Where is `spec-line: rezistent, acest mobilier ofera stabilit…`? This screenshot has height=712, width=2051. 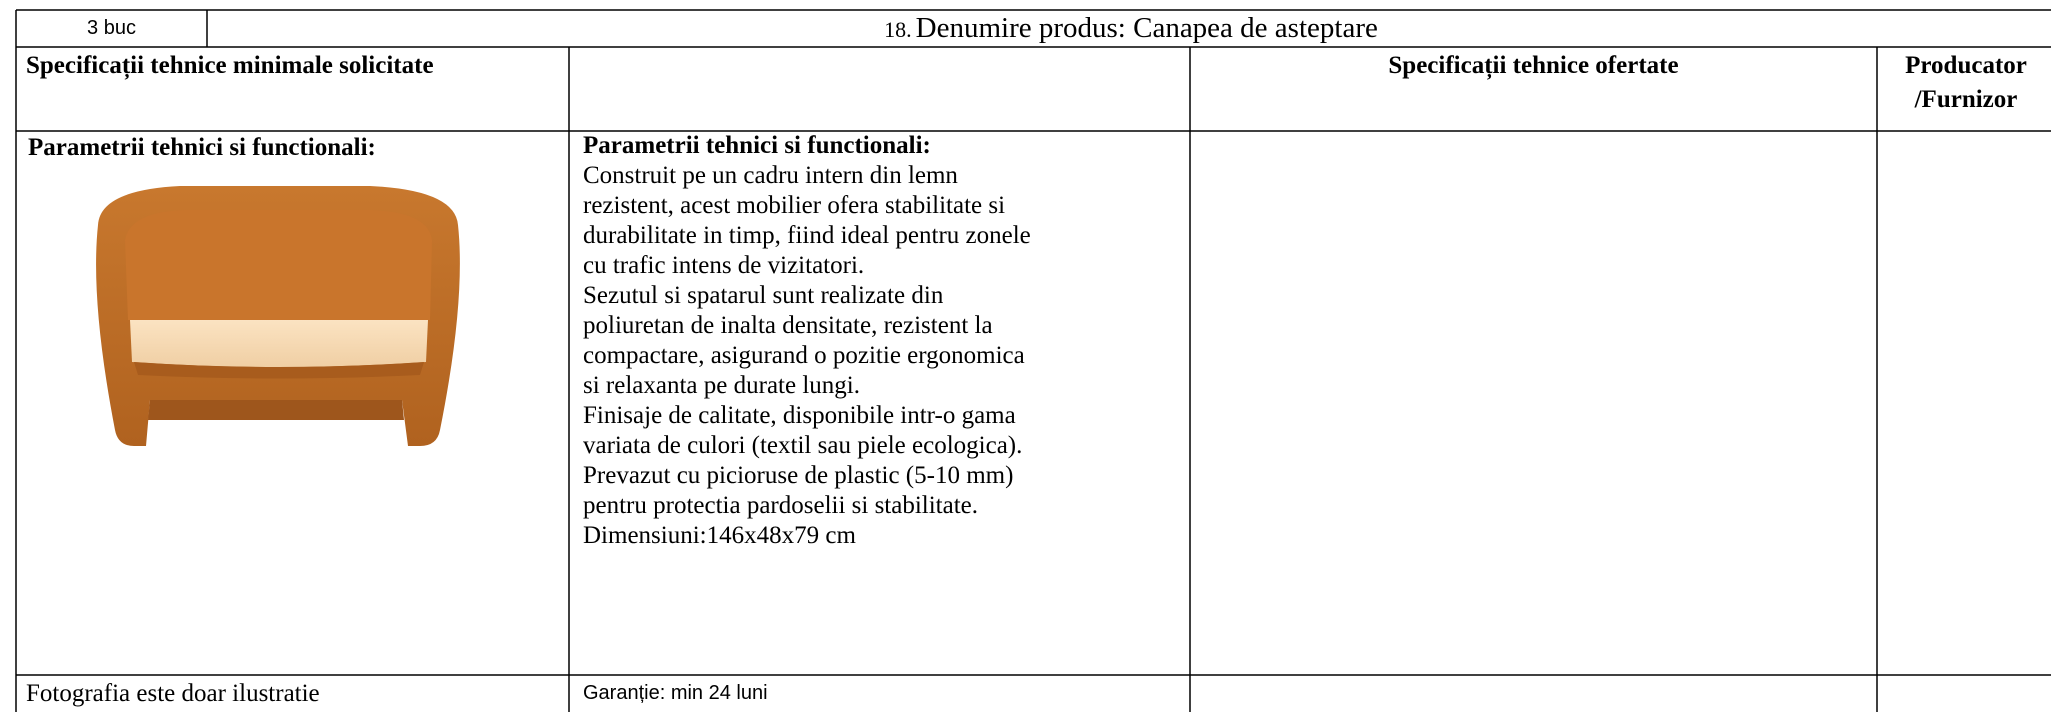 spec-line: rezistent, acest mobilier ofera stabilit… is located at coordinates (794, 205).